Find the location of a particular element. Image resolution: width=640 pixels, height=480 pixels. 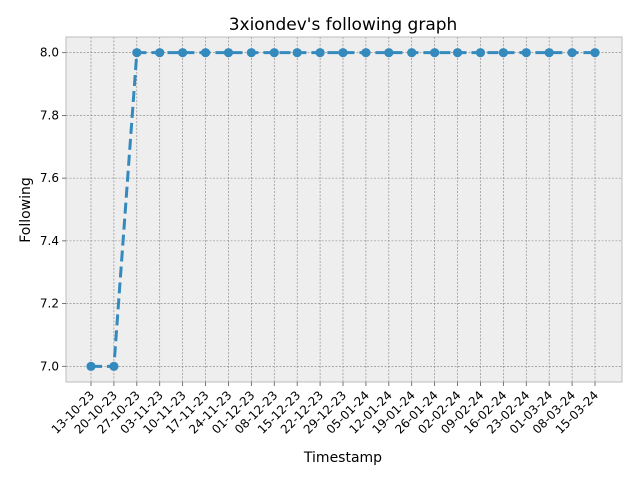

y-tick-label: 7.4 is located at coordinates (49, 241).